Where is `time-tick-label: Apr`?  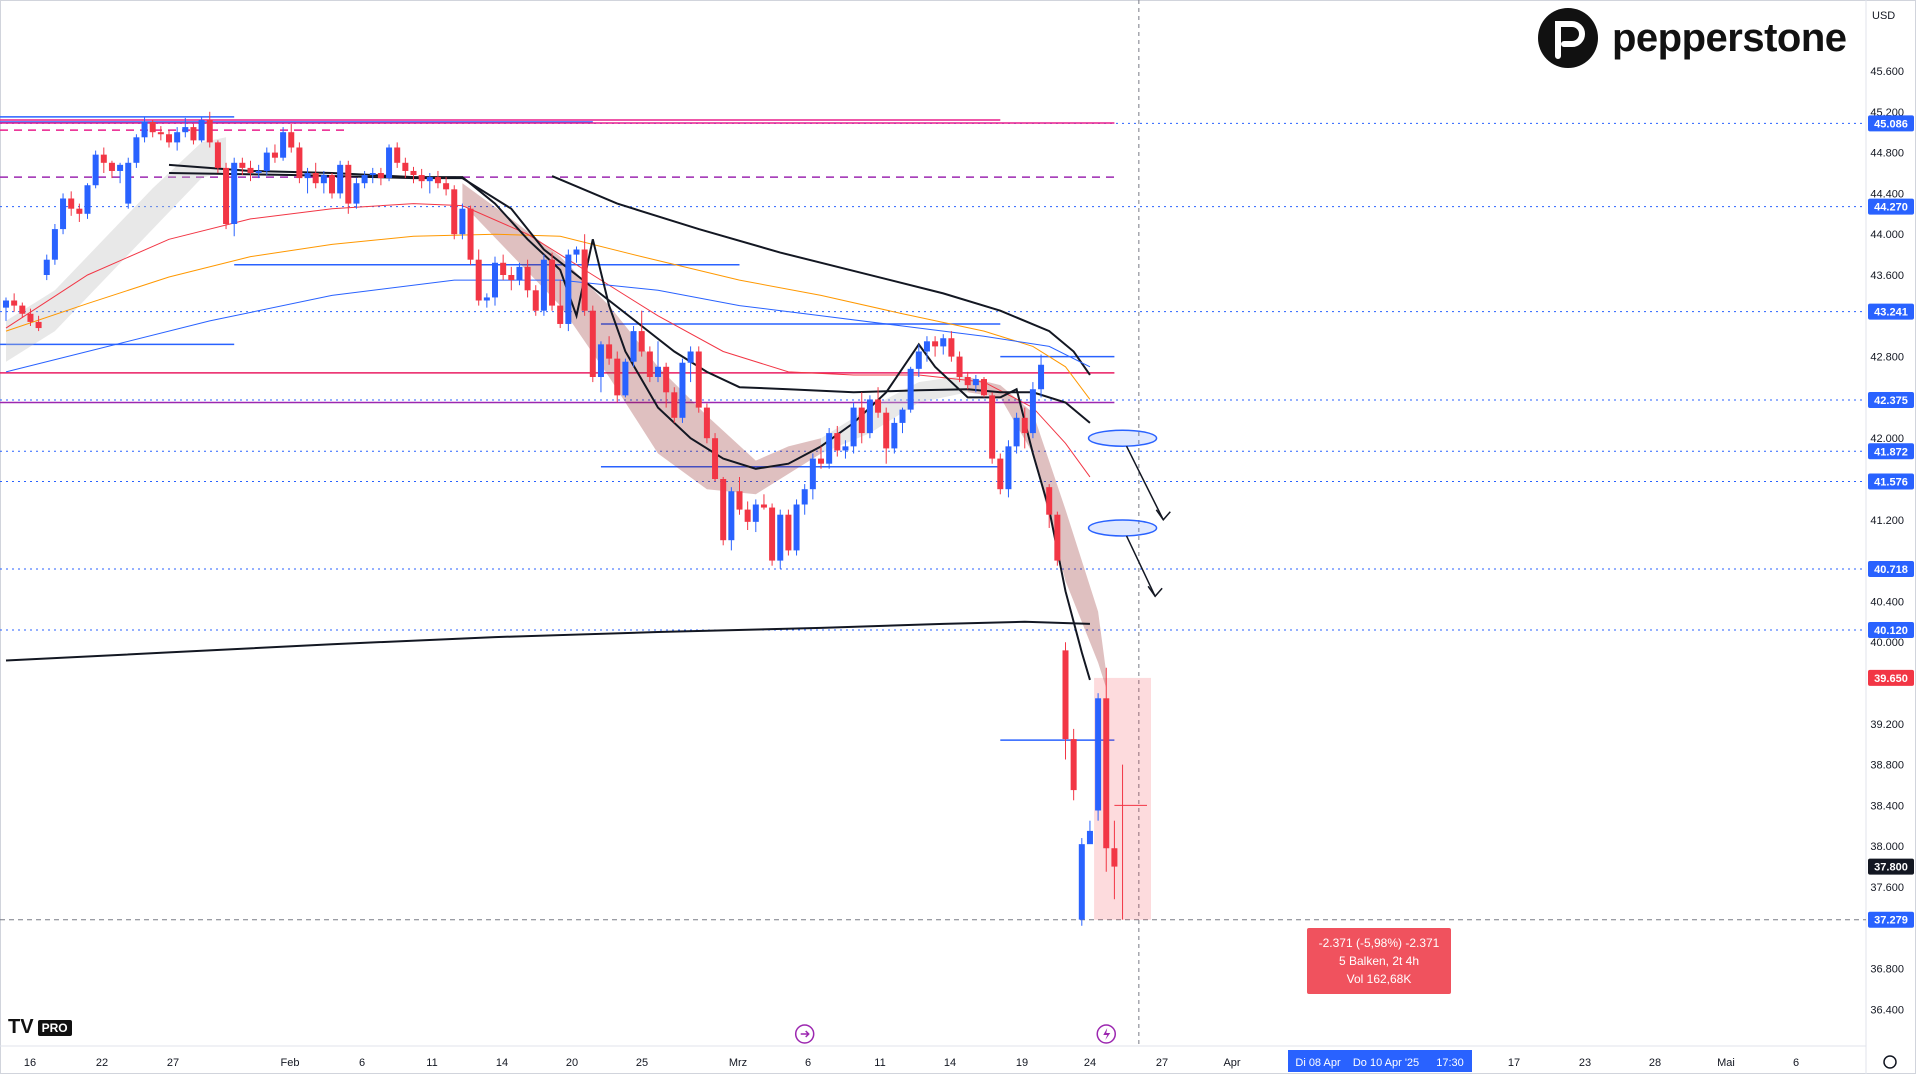 time-tick-label: Apr is located at coordinates (1231, 1063).